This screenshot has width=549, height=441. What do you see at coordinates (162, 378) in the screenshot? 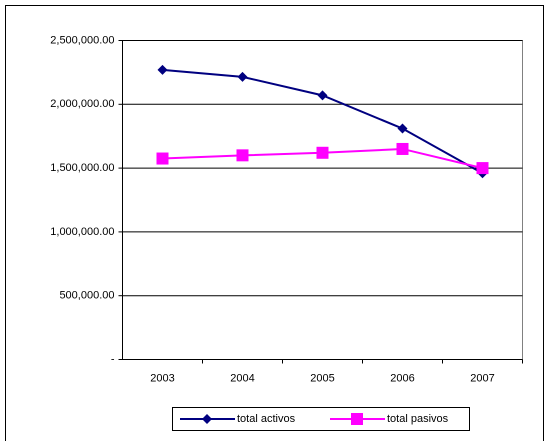
I see `x-tick-label: 2003` at bounding box center [162, 378].